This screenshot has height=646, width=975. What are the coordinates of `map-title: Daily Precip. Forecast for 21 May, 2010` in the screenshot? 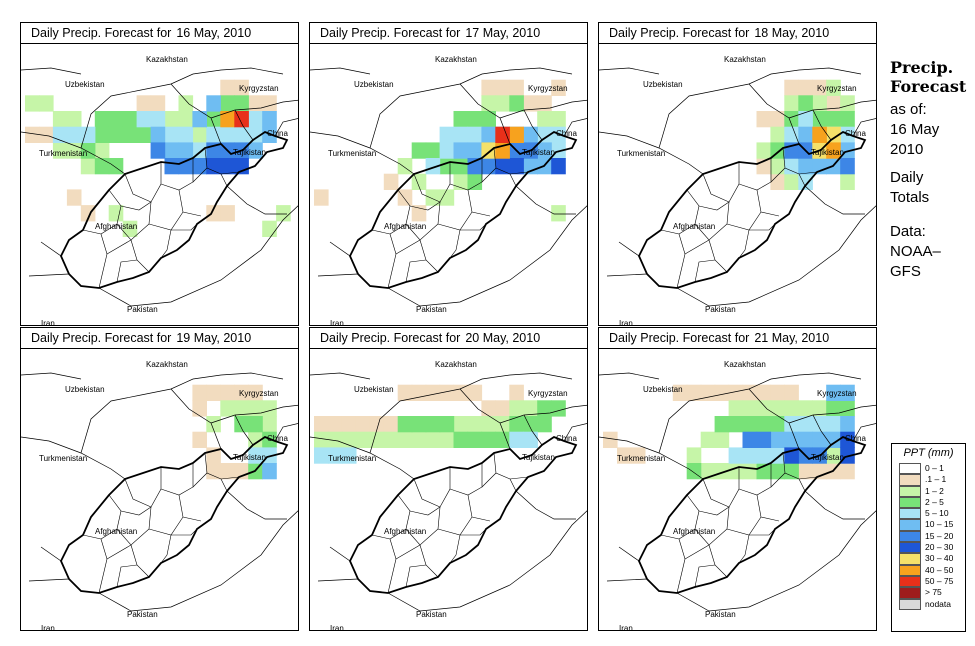 It's located at (737, 338).